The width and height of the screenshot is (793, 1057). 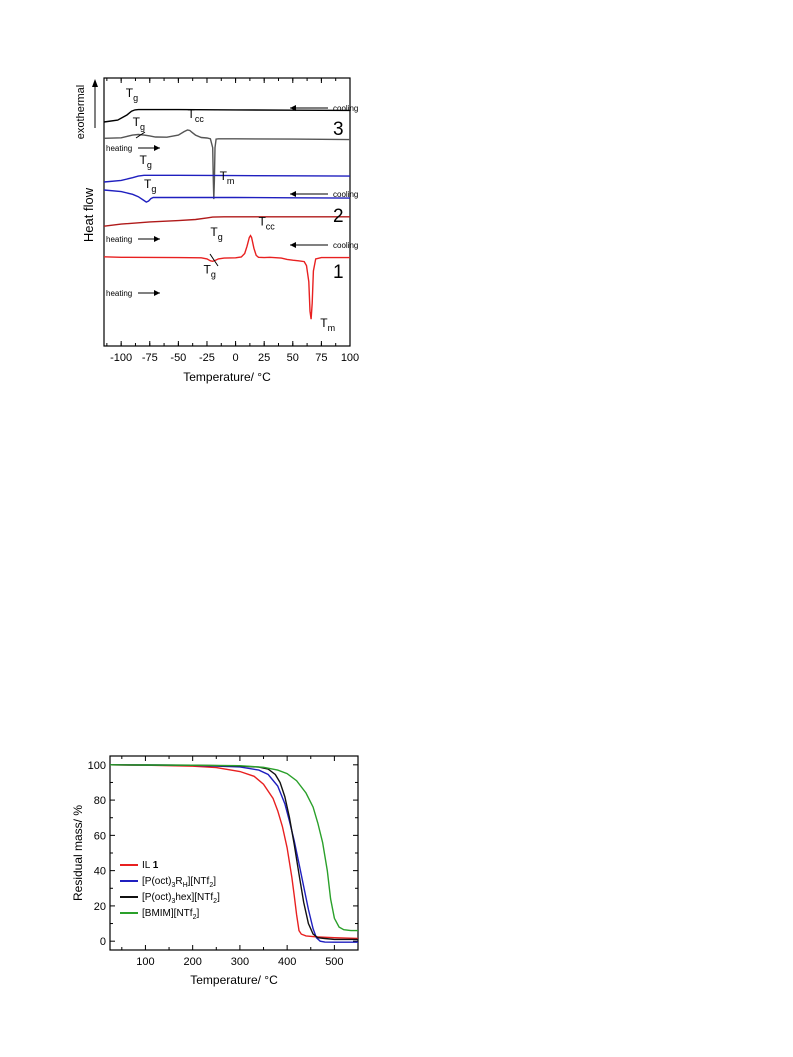 I want to click on curve-number-3: 3, so click(x=338, y=129).